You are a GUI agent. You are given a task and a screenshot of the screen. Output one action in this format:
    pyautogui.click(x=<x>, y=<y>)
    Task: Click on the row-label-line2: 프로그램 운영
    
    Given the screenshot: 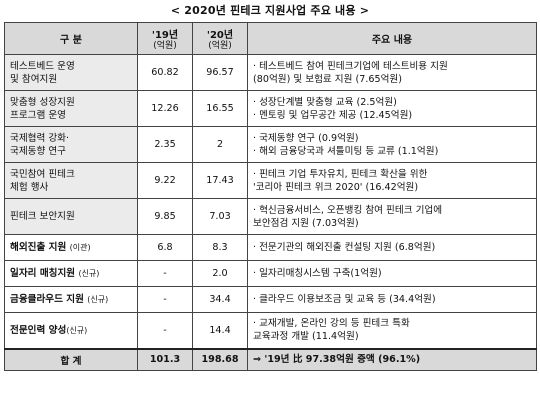 What is the action you would take?
    pyautogui.click(x=38, y=115)
    